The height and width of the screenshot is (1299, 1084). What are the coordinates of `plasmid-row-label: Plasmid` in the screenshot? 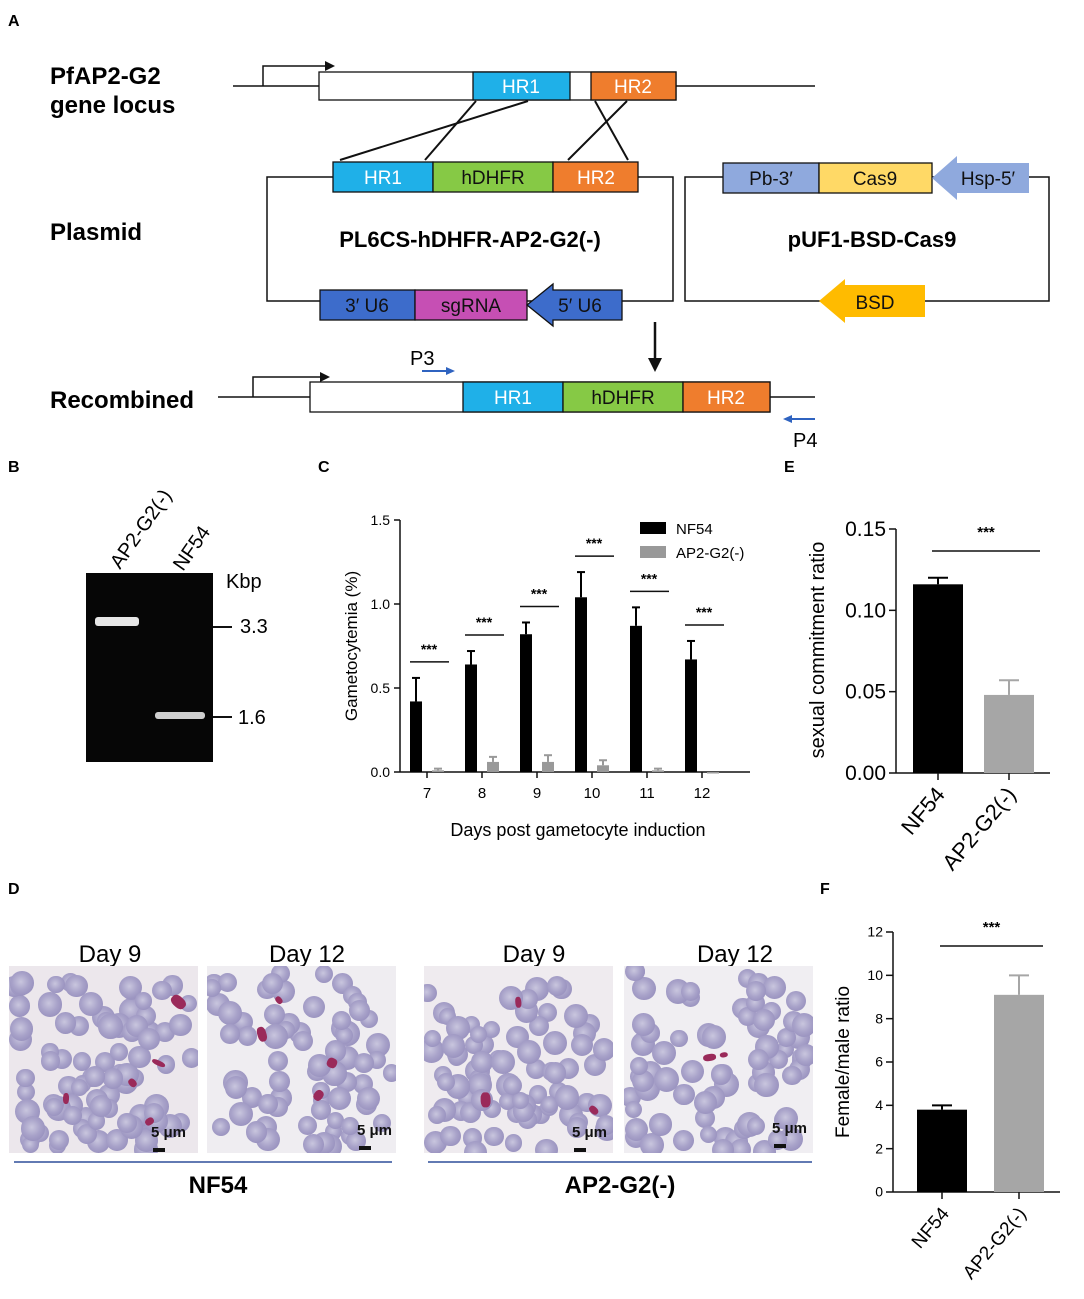 It's located at (96, 232).